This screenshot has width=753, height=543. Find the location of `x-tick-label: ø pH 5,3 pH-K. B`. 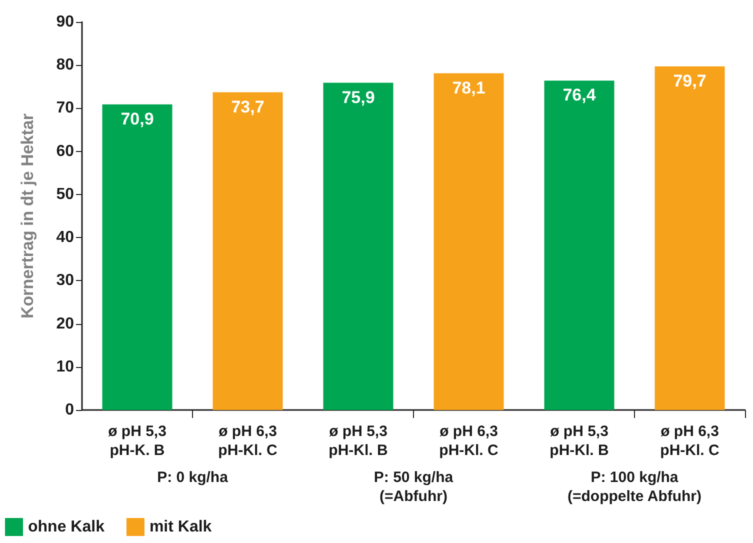

x-tick-label: ø pH 5,3 pH-K. B is located at coordinates (137, 441).